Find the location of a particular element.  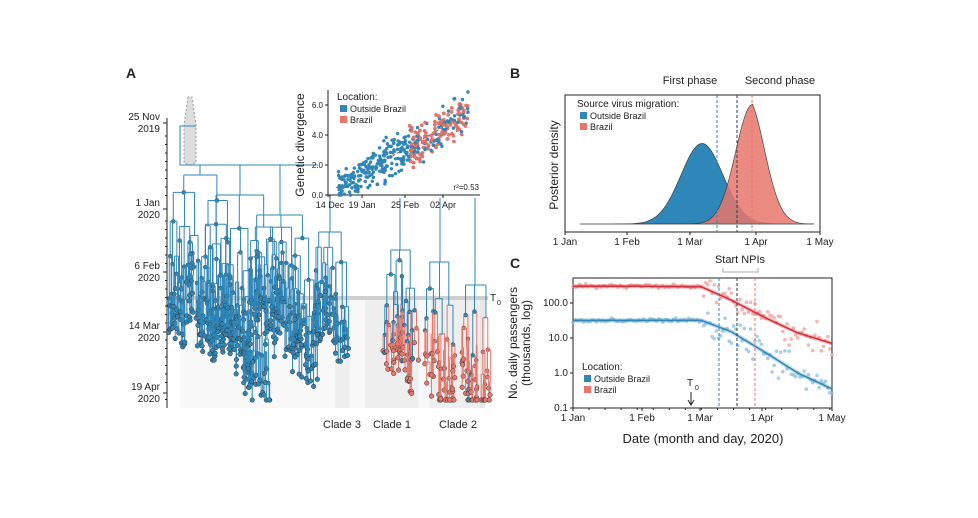

legend-swatch-brazil is located at coordinates (343, 119).